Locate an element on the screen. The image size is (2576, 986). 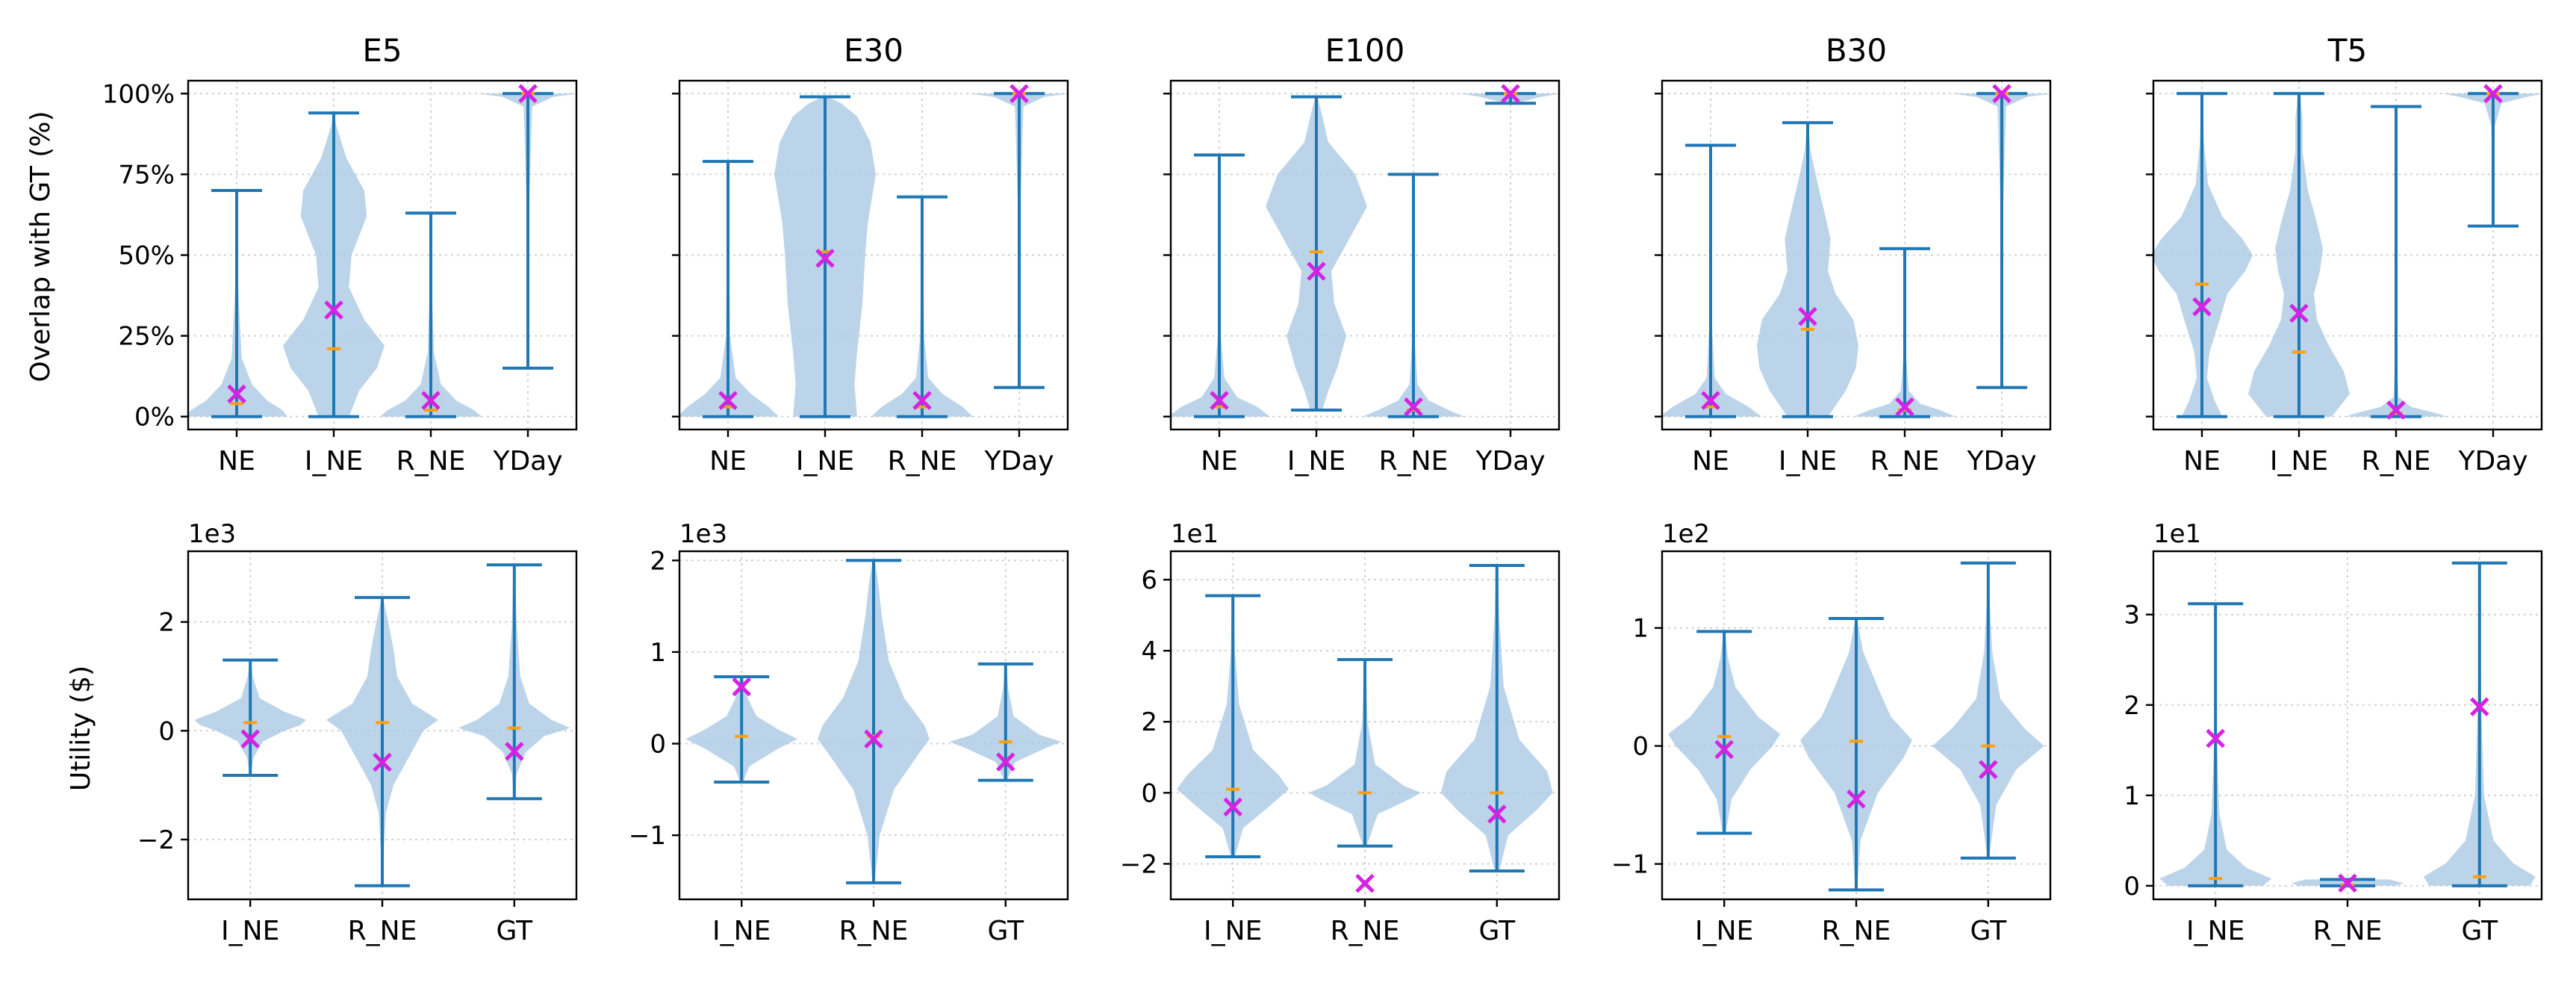
axis-exponent-label: 1e2 is located at coordinates (1686, 534).